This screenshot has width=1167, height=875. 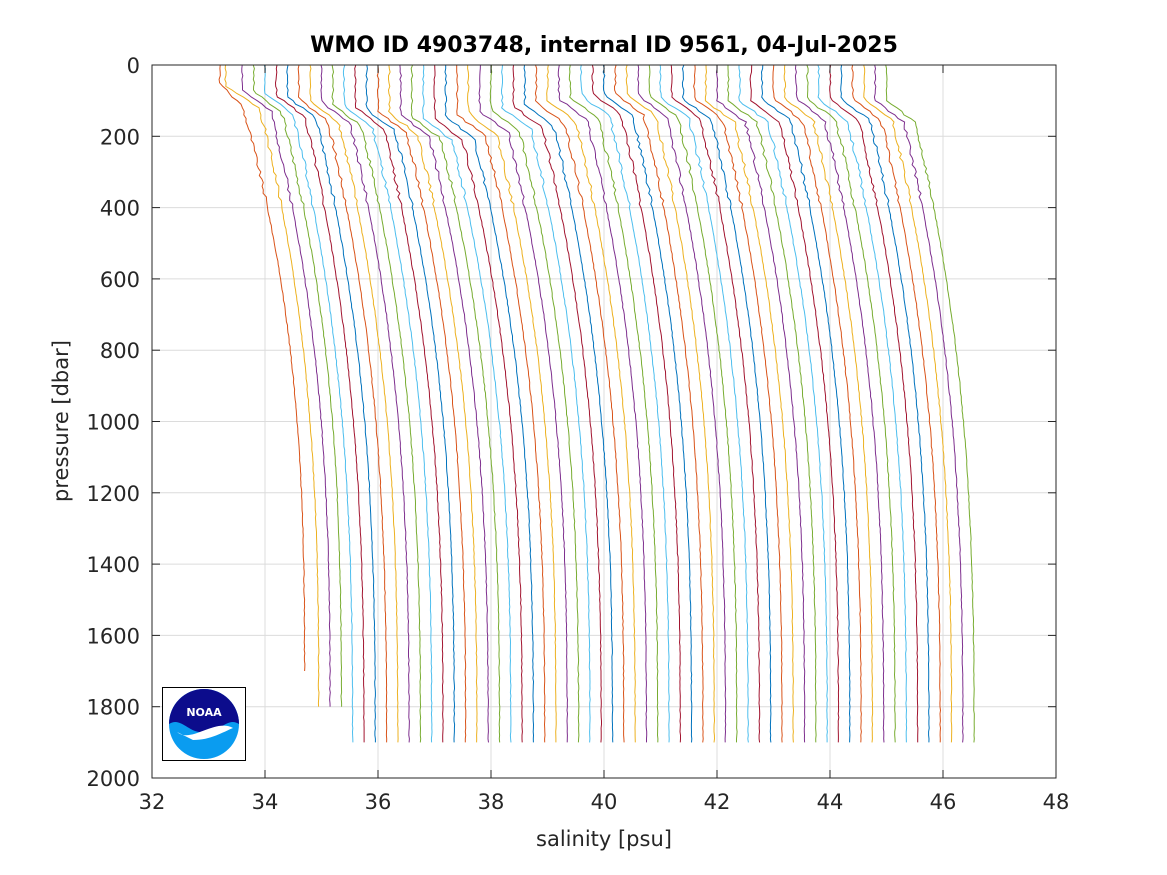 I want to click on x-tick-label: 36, so click(x=378, y=802).